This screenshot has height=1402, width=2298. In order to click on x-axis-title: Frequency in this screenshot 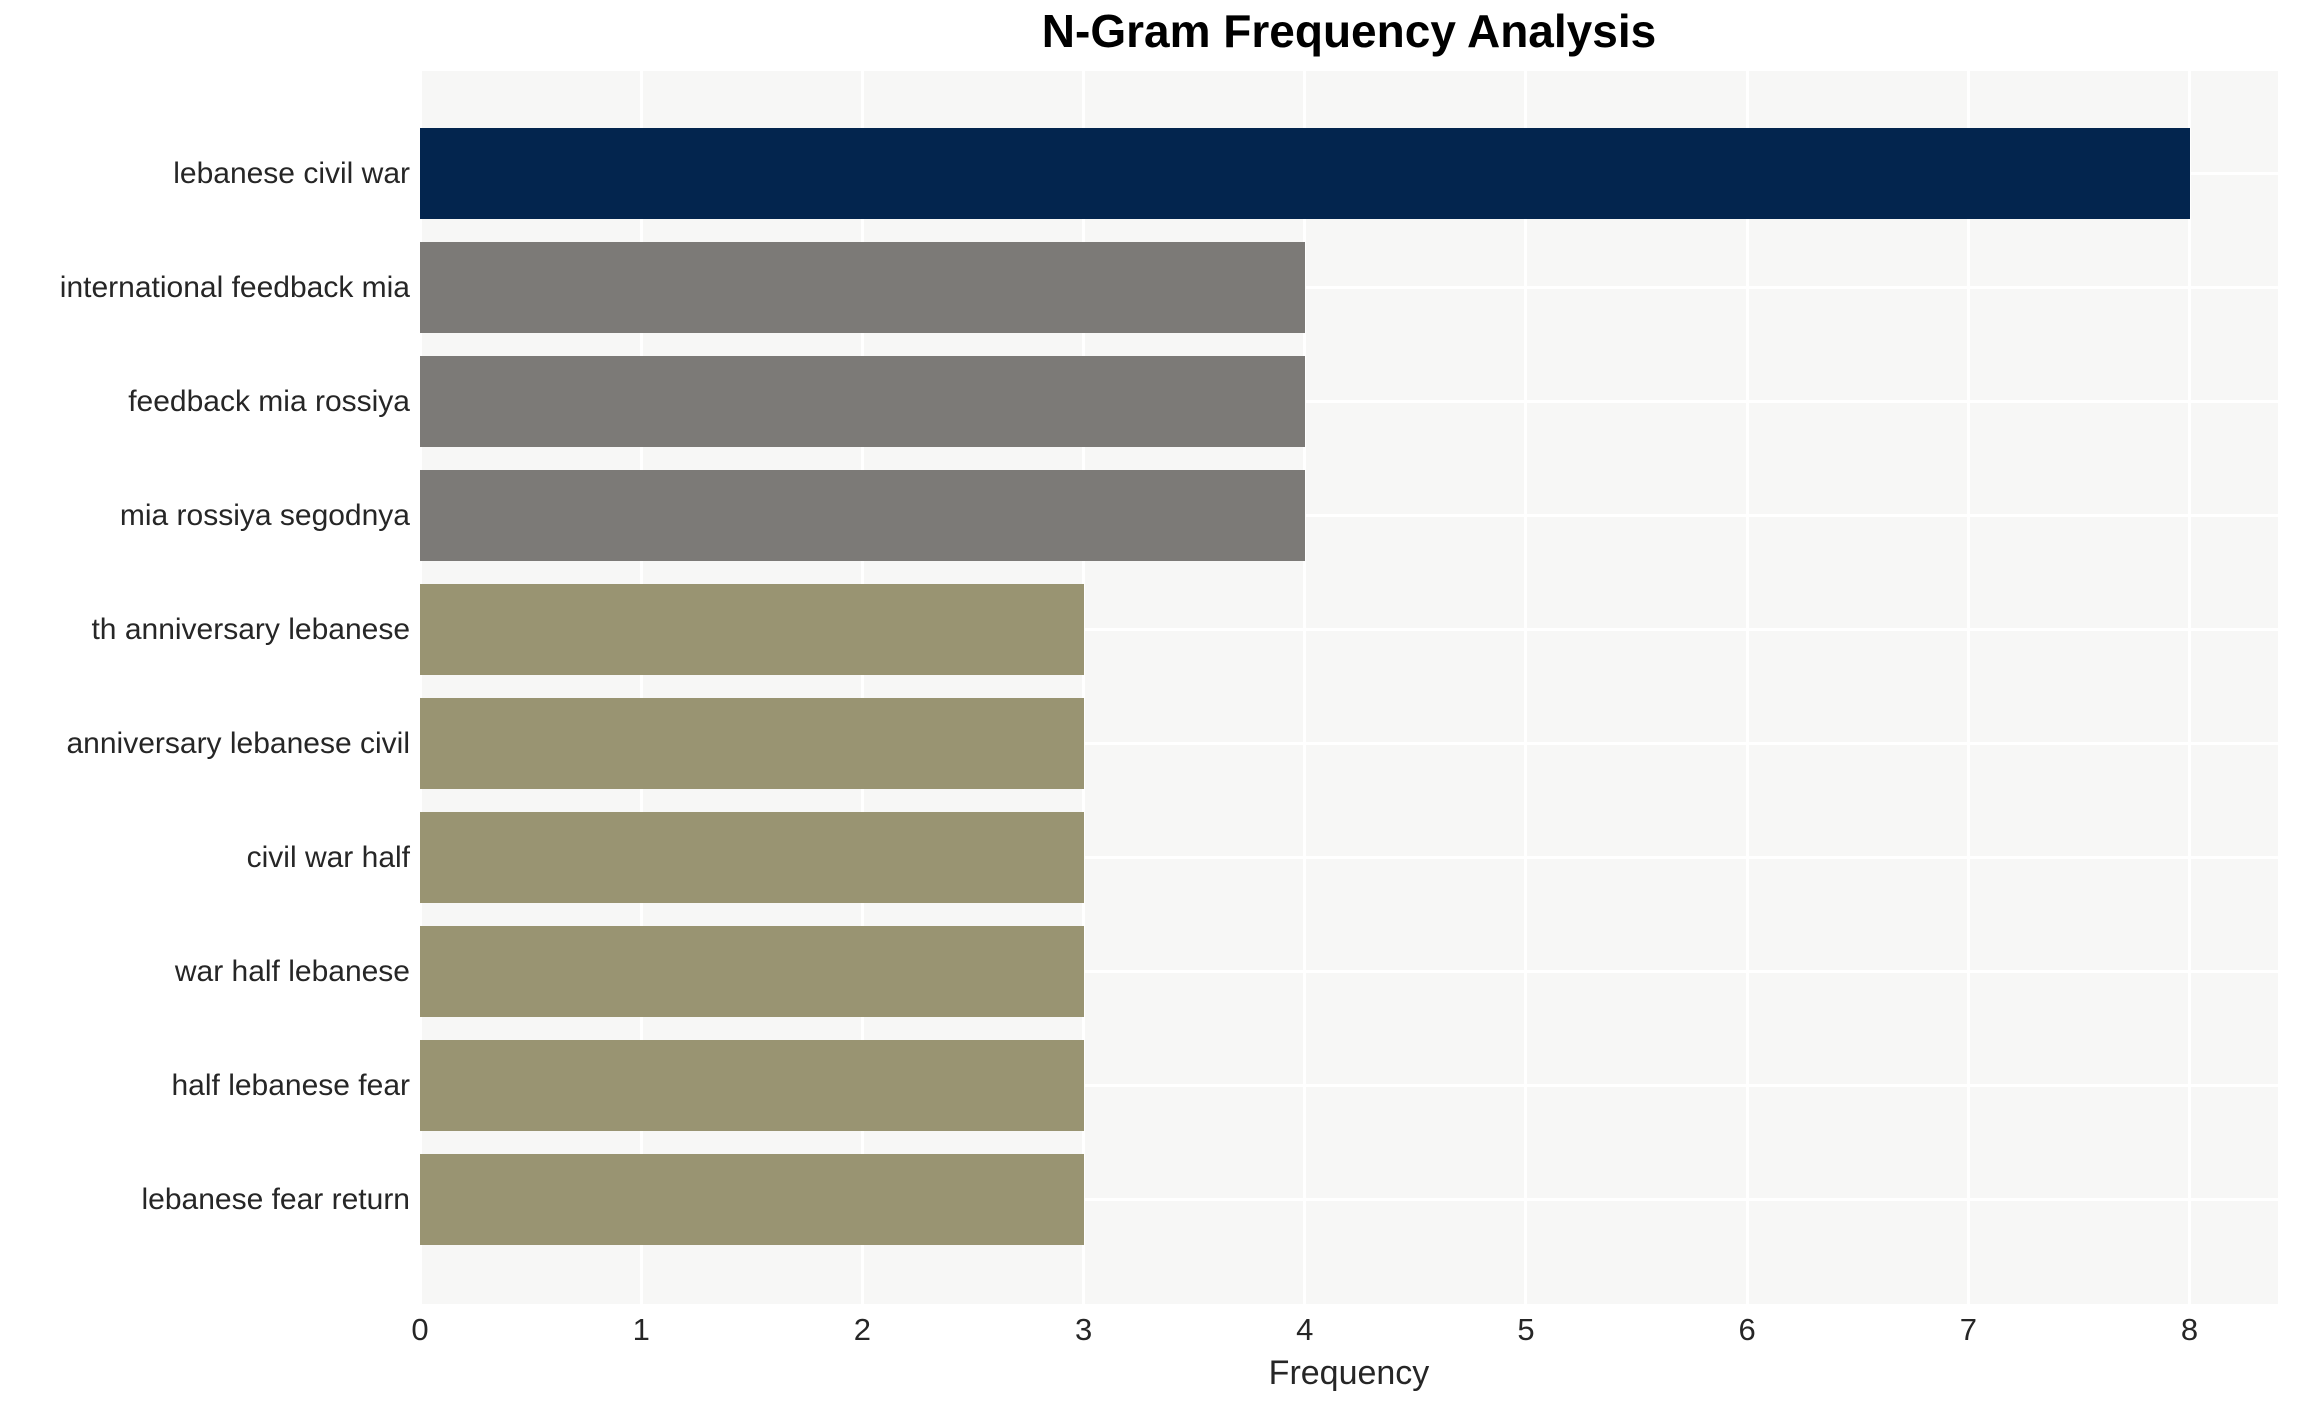, I will do `click(1349, 1373)`.